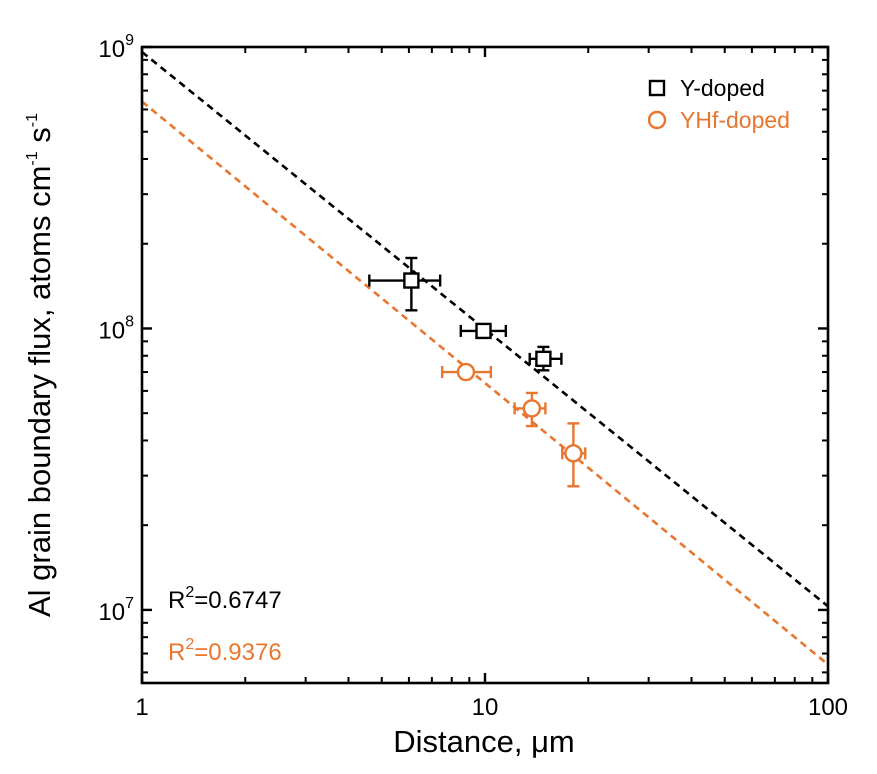  I want to click on y-tick-label: 10⁷, so click(116, 610).